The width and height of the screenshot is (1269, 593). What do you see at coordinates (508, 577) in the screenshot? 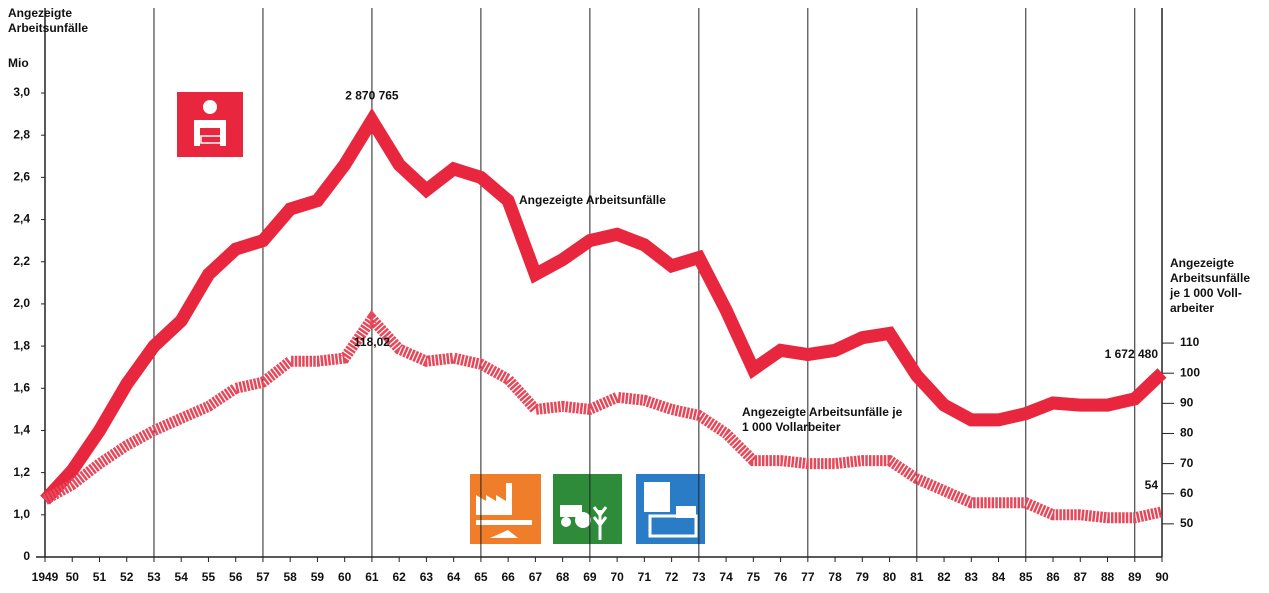
I see `x-tick-label: 66` at bounding box center [508, 577].